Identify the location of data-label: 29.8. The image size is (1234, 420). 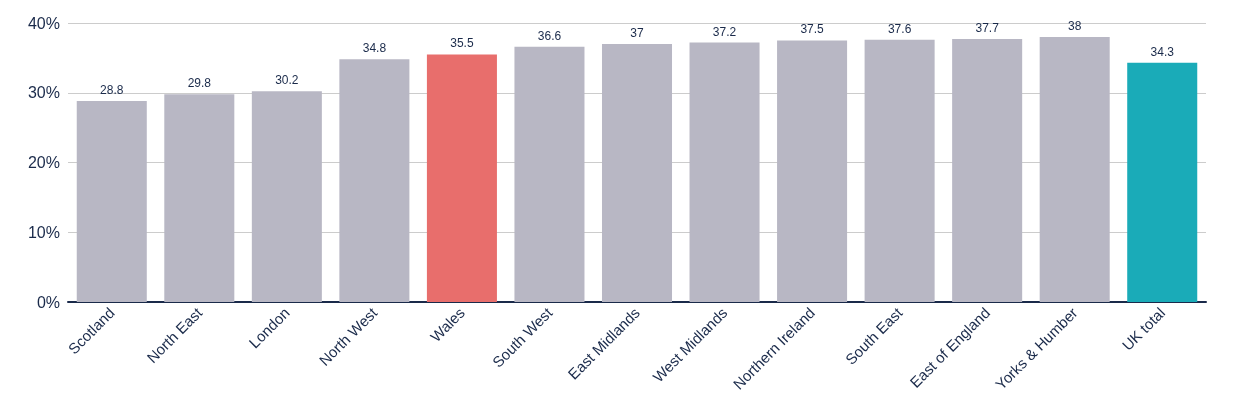
(199, 83).